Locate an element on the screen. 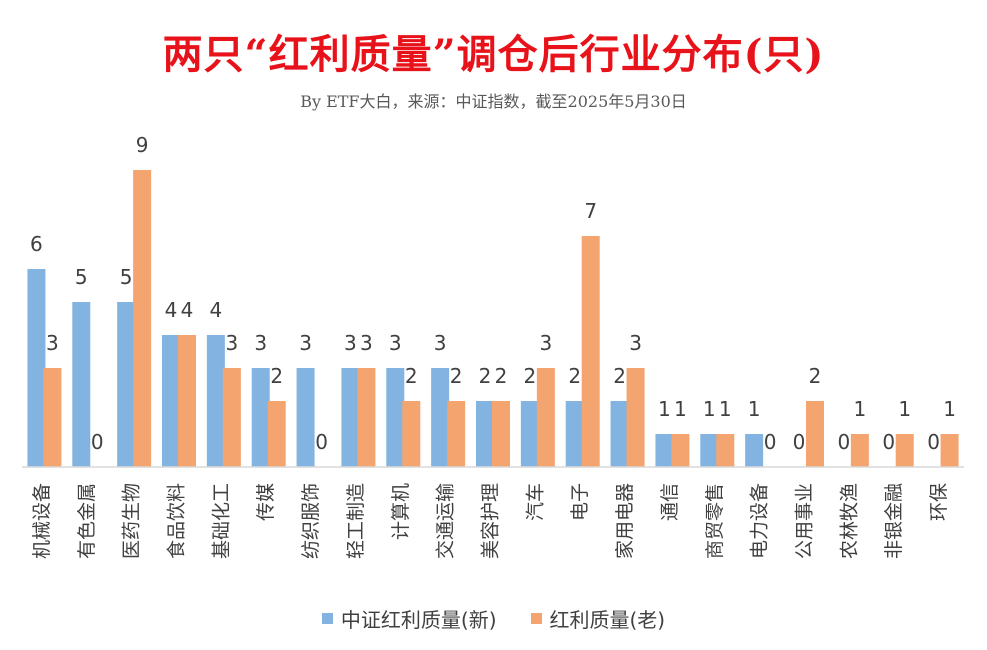 Image resolution: width=987 pixels, height=650 pixels. data-label-new-0: 6 is located at coordinates (36, 244).